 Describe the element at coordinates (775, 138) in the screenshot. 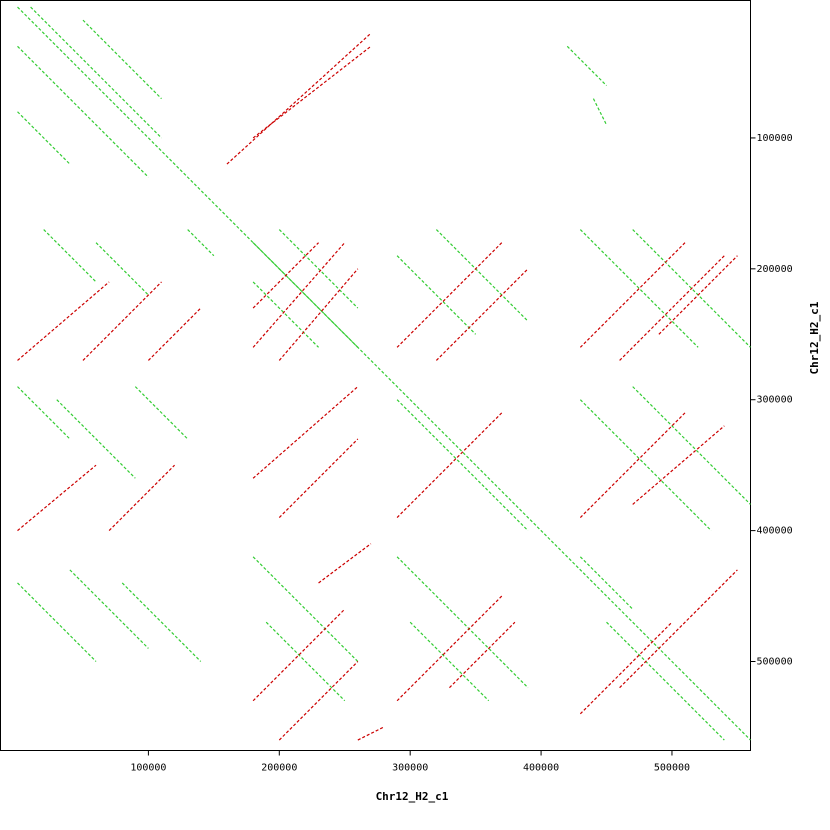

I see `y-tick-label: 100000` at that location.